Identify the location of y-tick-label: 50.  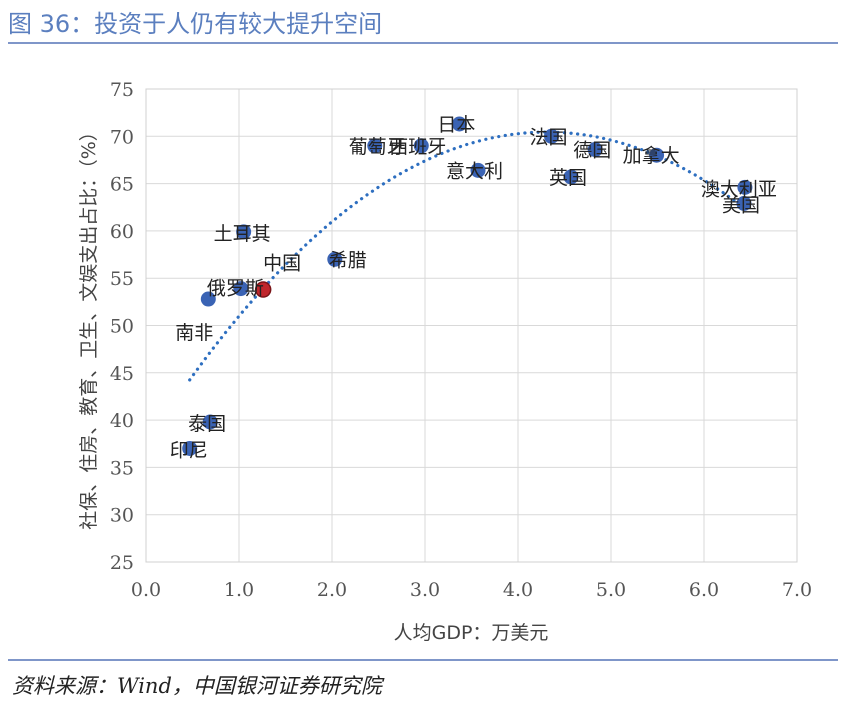
(122, 327).